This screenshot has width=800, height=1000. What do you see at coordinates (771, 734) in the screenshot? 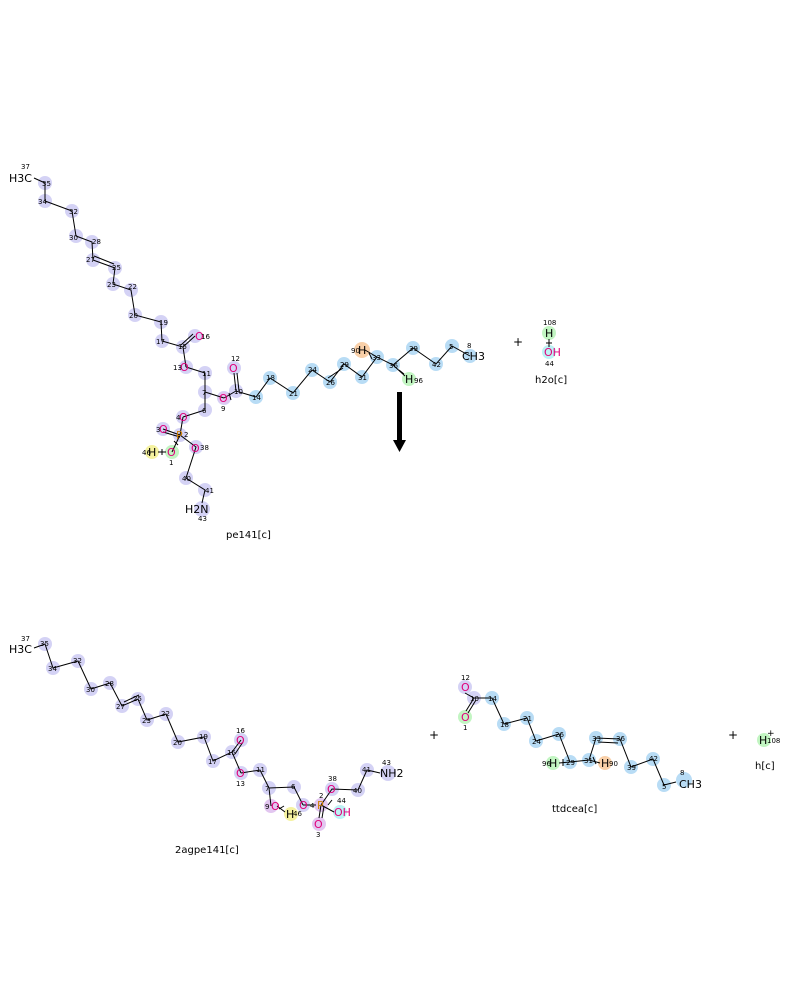
I see `plus-charge-label: +` at bounding box center [771, 734].